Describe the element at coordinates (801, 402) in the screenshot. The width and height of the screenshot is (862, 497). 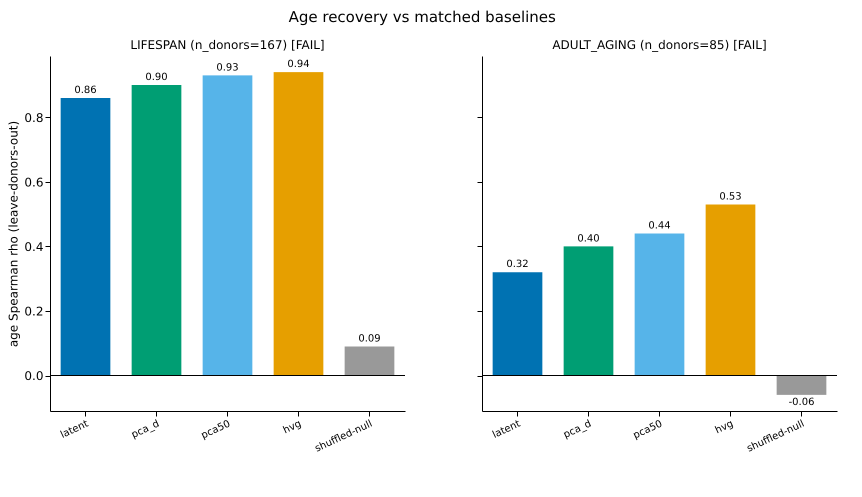
I see `data-label: -0.06` at that location.